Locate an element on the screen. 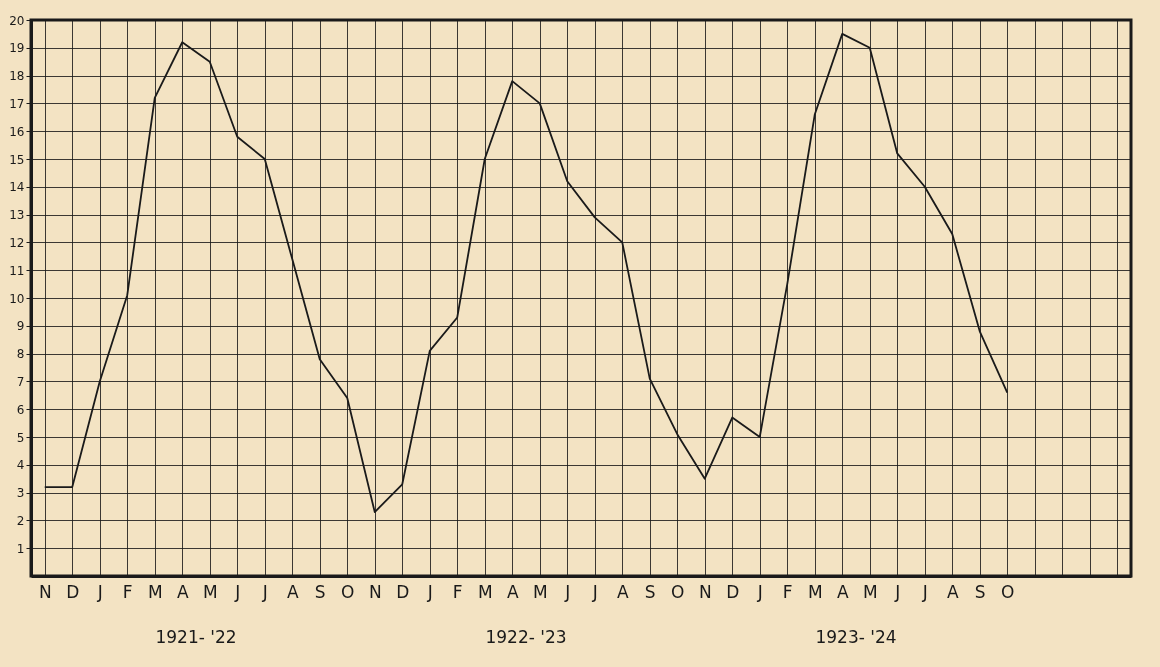 This screenshot has width=1160, height=667. y-tick-label: 15 is located at coordinates (17, 159).